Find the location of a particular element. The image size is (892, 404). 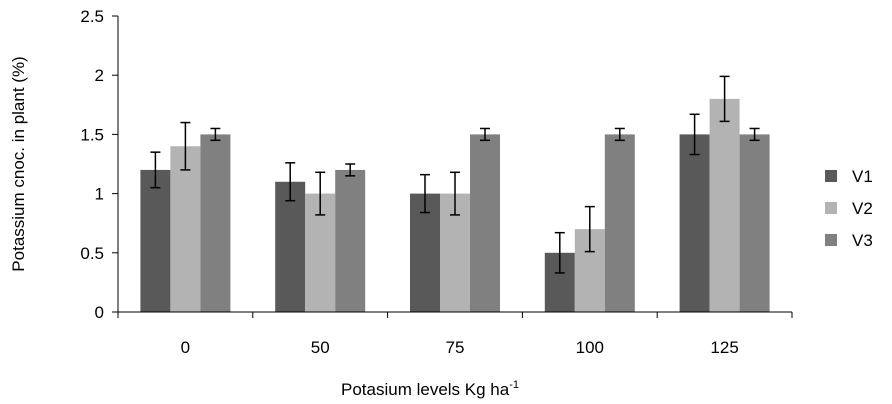

x-tick-label-125: 125 is located at coordinates (724, 347).